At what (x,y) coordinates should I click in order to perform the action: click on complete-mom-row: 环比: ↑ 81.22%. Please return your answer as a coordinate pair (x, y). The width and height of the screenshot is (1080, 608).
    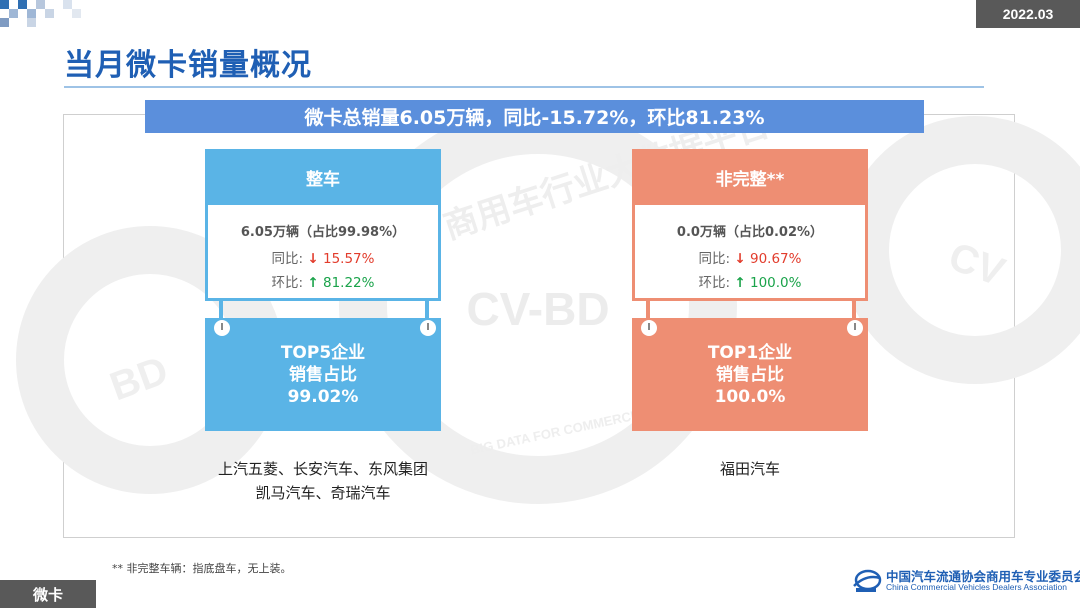
    Looking at the image, I should click on (323, 281).